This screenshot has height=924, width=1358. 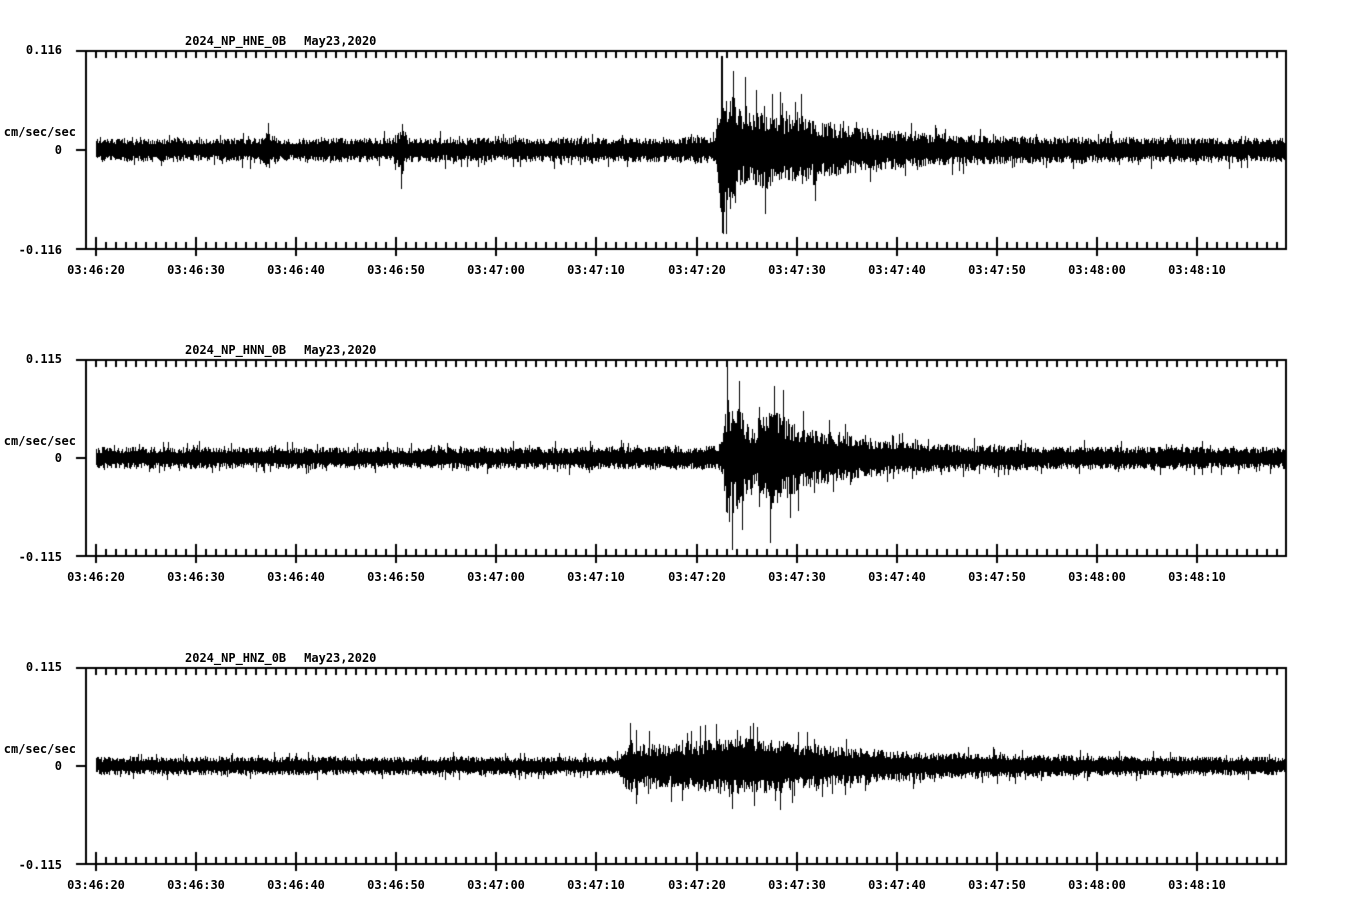 I want to click on panel-title-station: 2024_NP_HNZ_0B, so click(x=236, y=658).